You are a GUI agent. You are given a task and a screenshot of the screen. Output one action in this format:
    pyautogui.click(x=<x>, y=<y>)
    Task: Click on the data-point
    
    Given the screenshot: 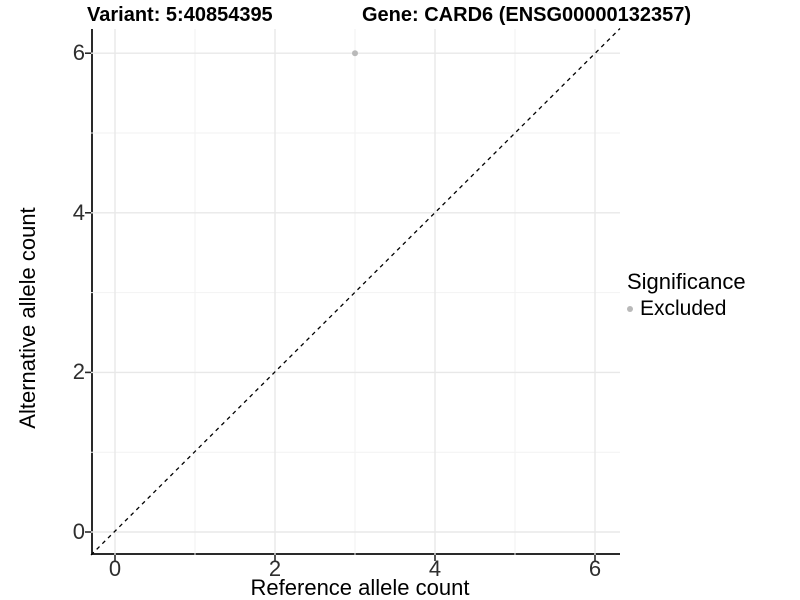 What is the action you would take?
    pyautogui.click(x=355, y=53)
    